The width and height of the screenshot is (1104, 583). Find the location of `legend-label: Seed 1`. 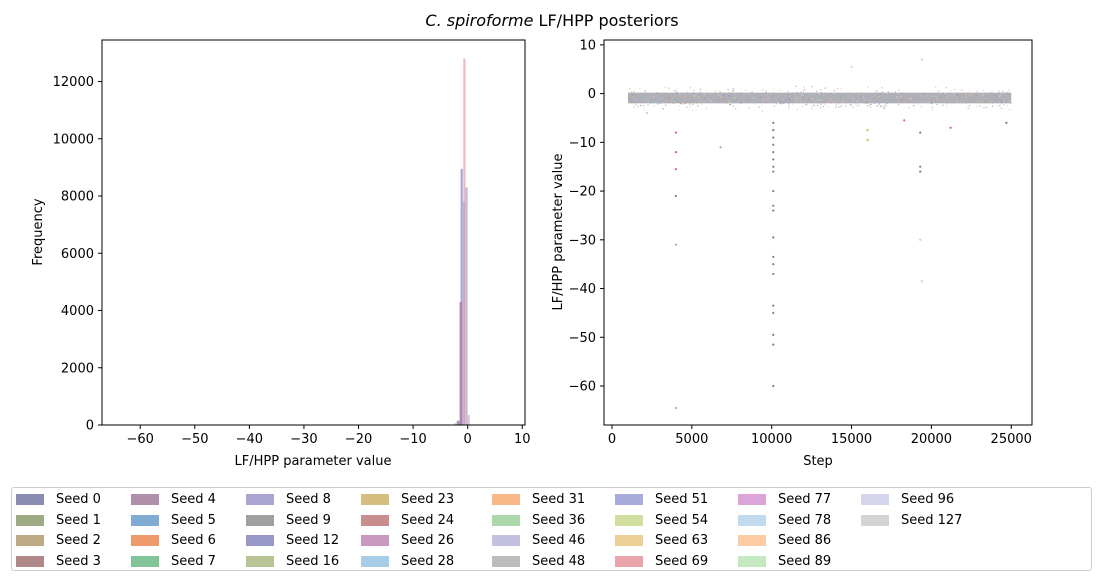

legend-label: Seed 1 is located at coordinates (78, 520).